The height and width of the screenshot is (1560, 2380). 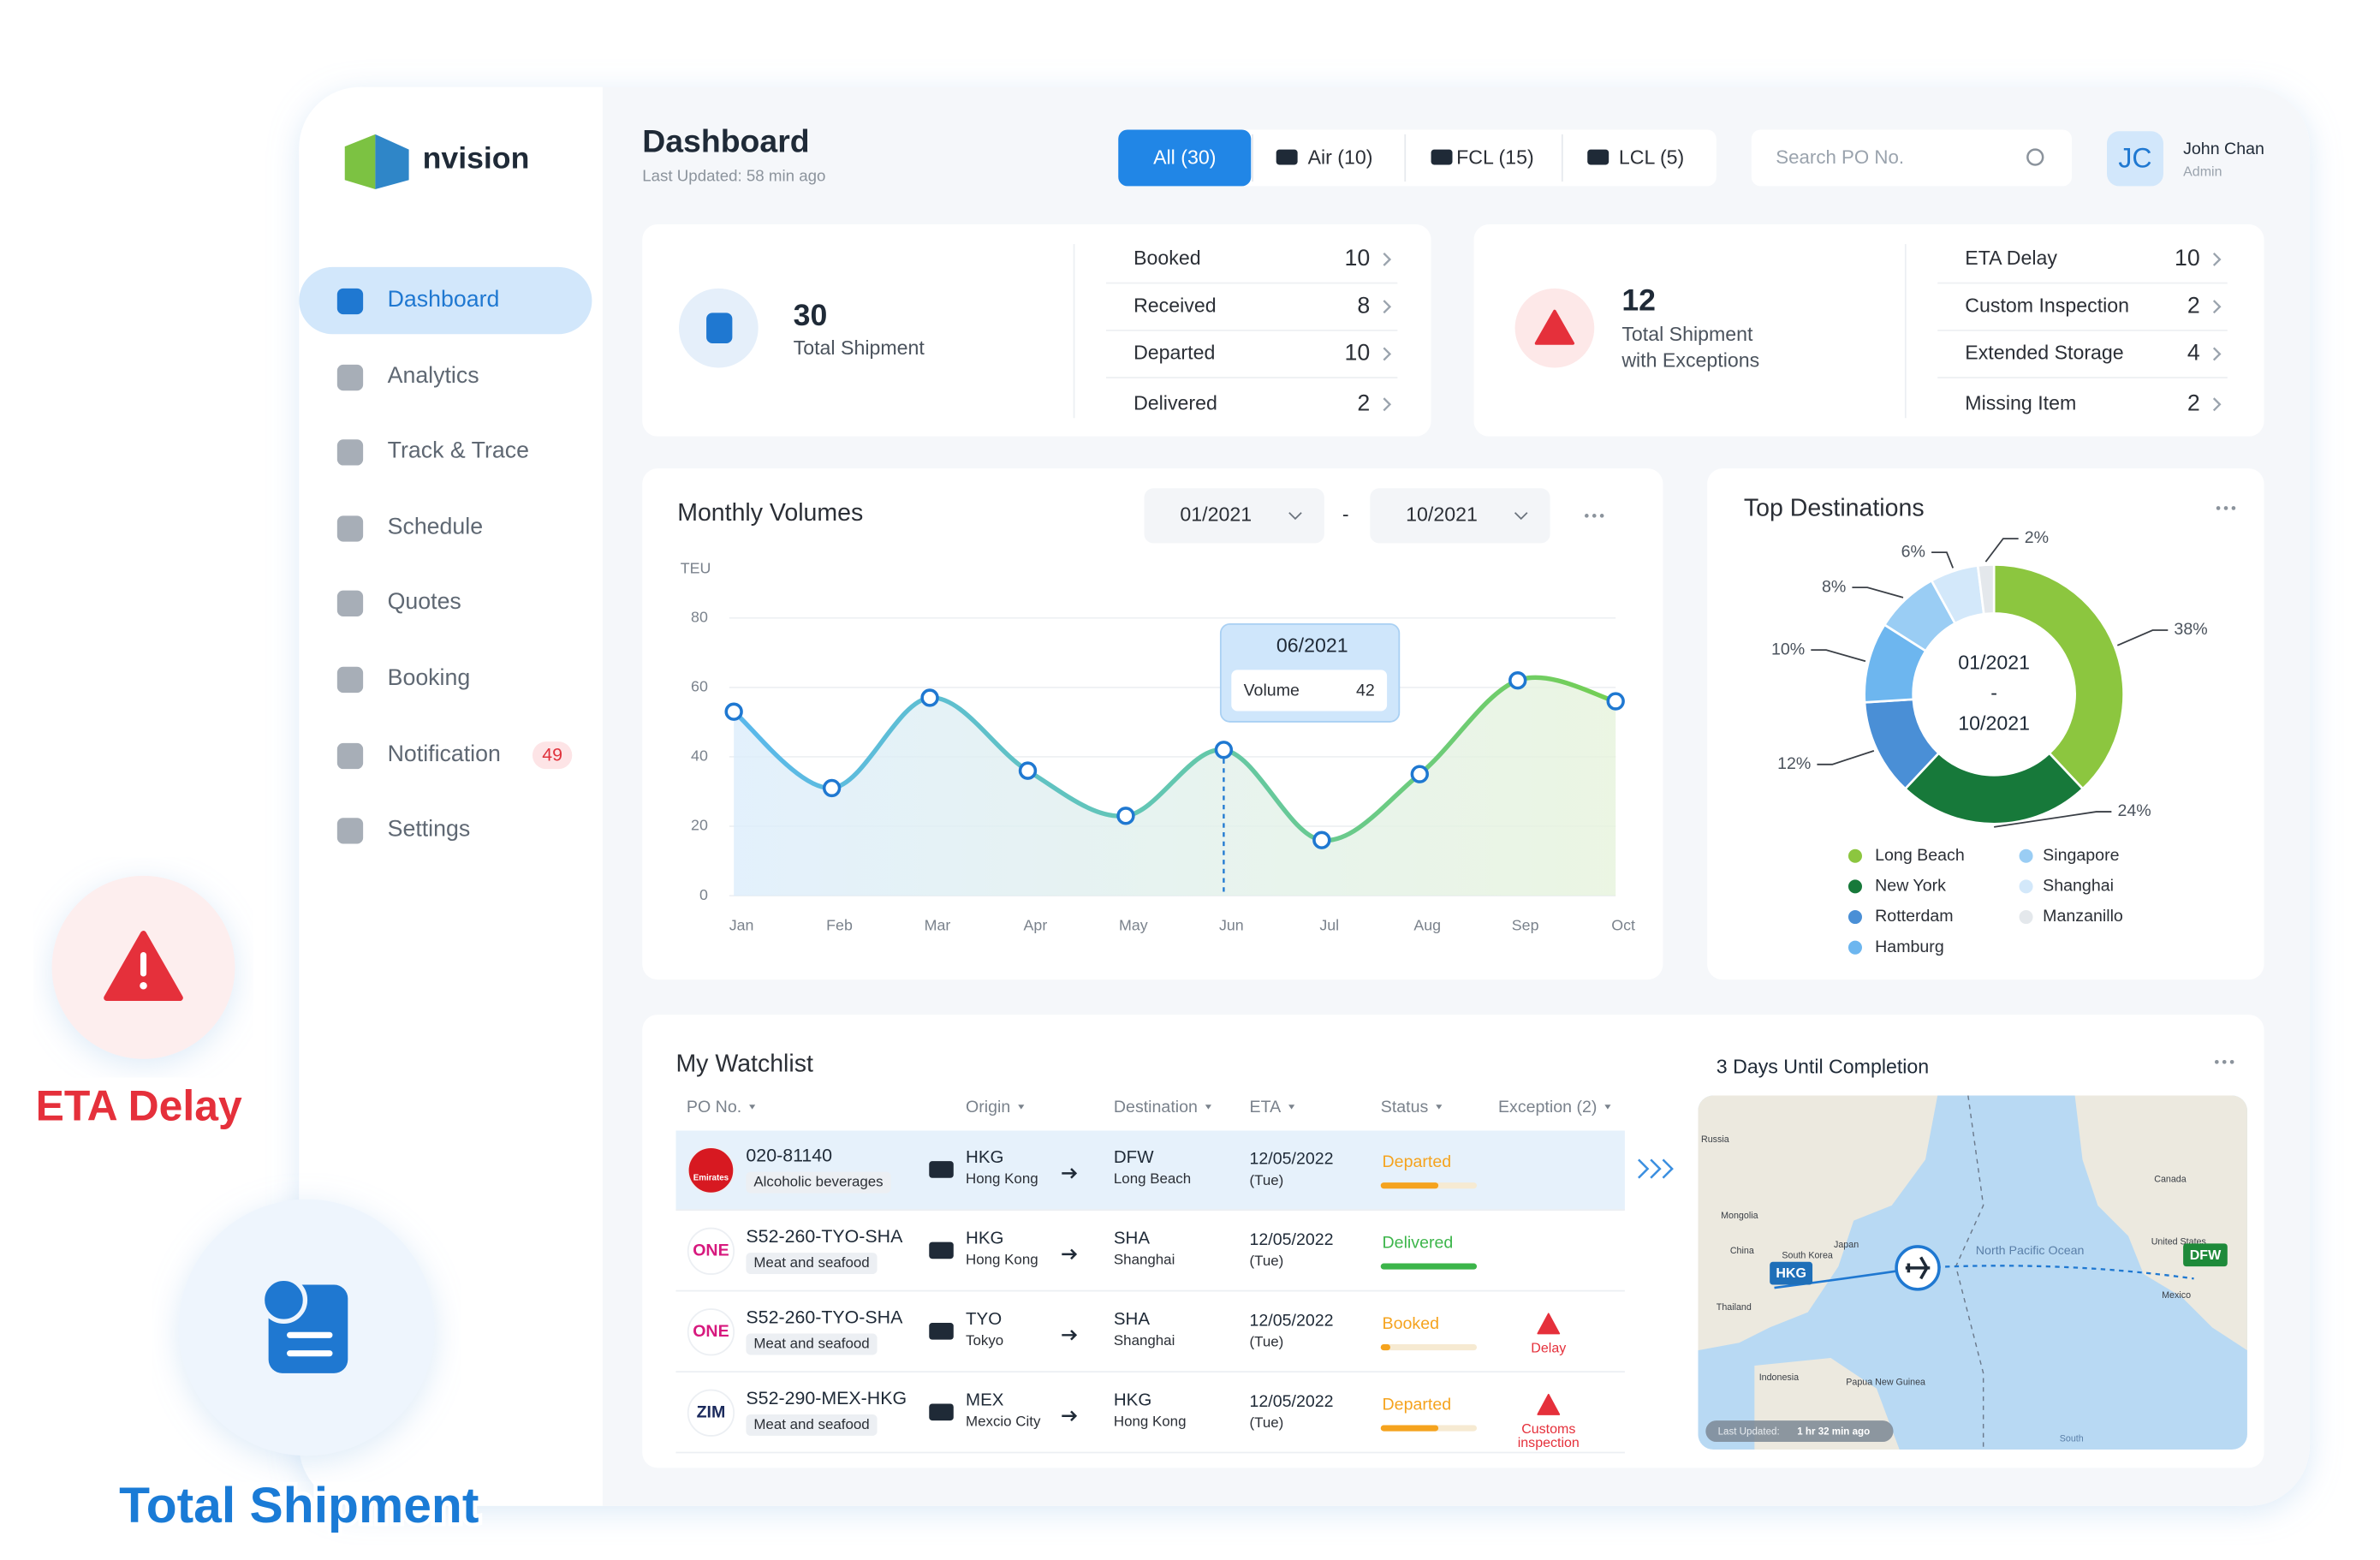 What do you see at coordinates (1208, 1107) in the screenshot?
I see `sort-icon` at bounding box center [1208, 1107].